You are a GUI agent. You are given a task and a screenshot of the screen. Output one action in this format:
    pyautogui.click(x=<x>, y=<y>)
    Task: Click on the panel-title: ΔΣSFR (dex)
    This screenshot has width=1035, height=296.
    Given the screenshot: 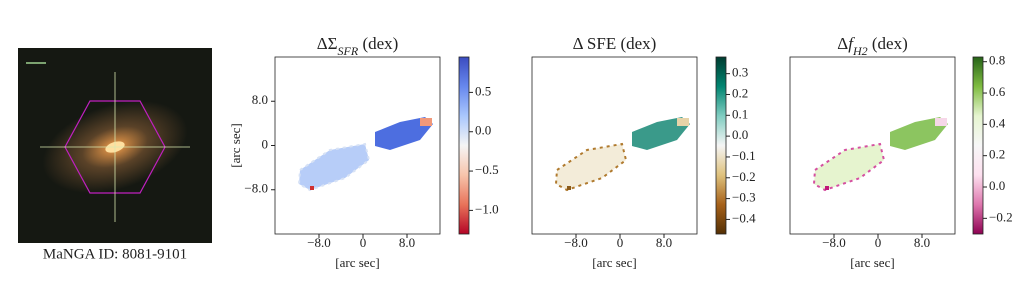 What is the action you would take?
    pyautogui.click(x=358, y=46)
    